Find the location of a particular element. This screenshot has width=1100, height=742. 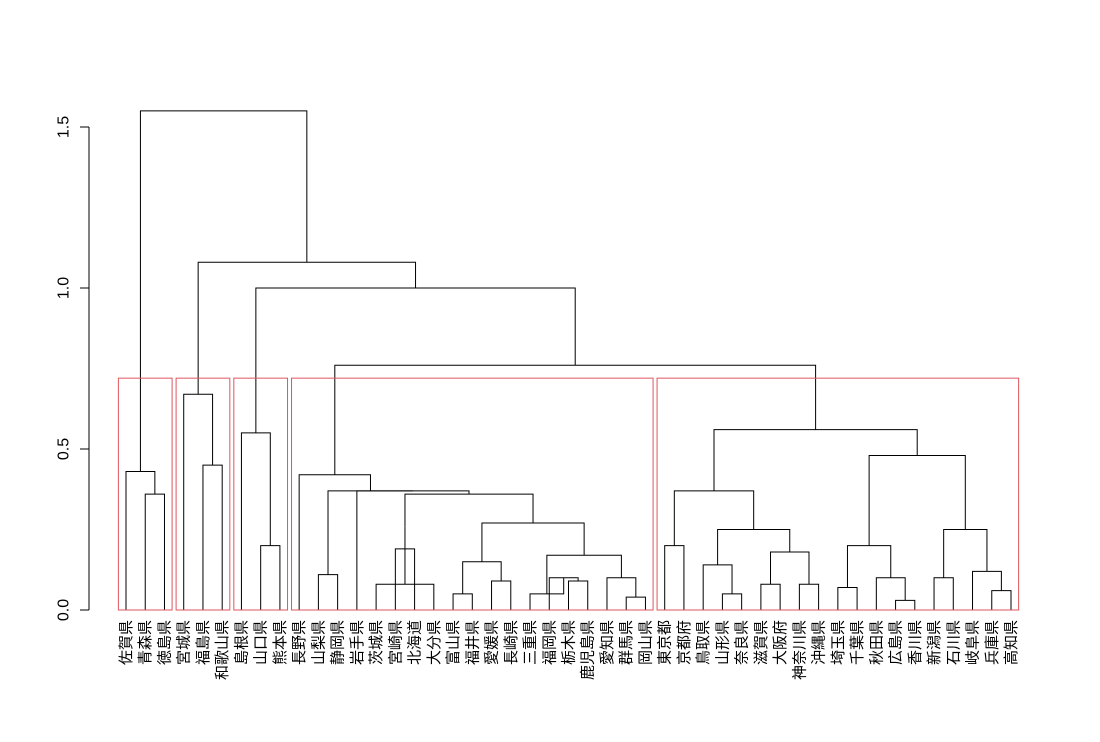

leaf-label: 京都府 is located at coordinates (684, 642).